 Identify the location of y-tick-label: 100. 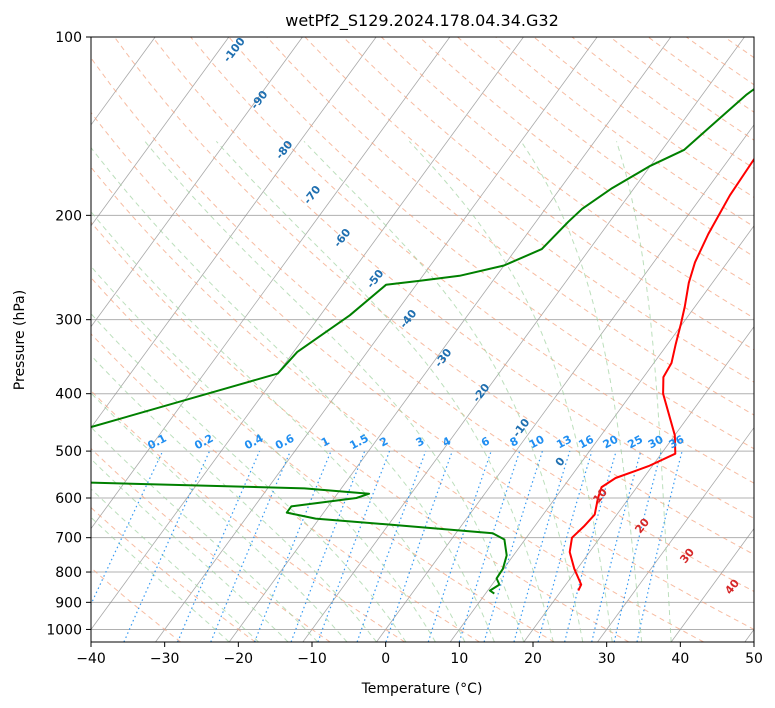
(68, 38).